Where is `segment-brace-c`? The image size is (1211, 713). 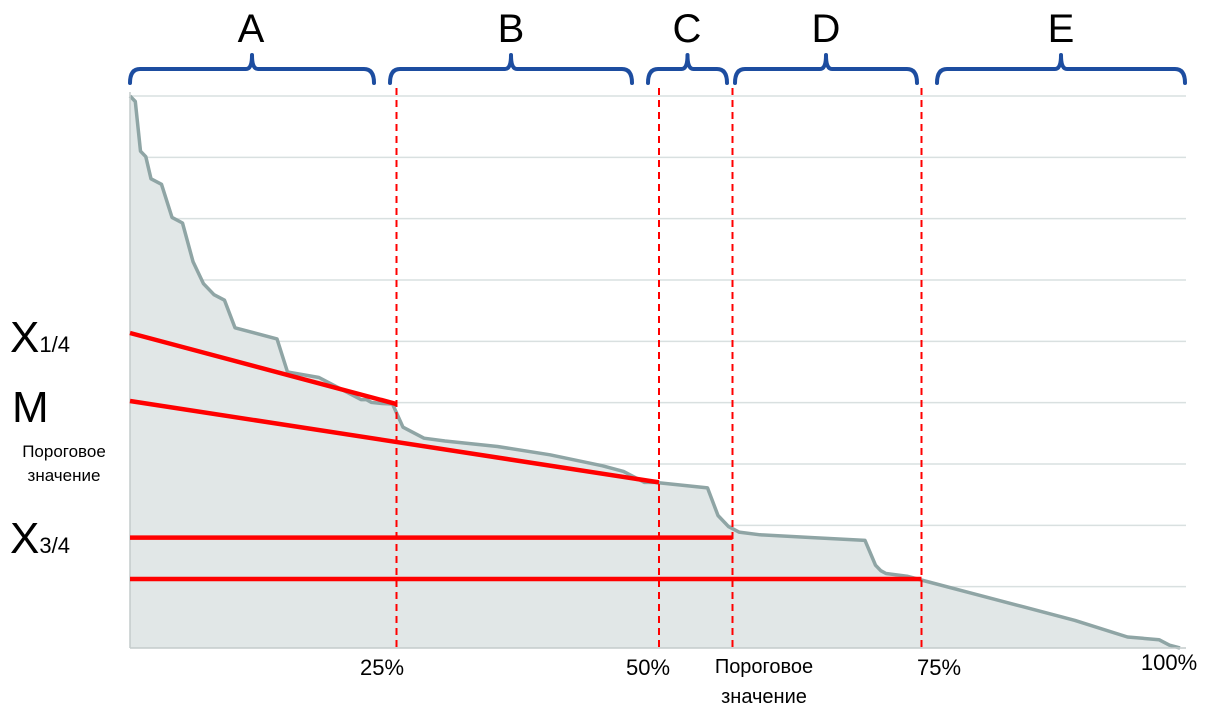
segment-brace-c is located at coordinates (687, 69).